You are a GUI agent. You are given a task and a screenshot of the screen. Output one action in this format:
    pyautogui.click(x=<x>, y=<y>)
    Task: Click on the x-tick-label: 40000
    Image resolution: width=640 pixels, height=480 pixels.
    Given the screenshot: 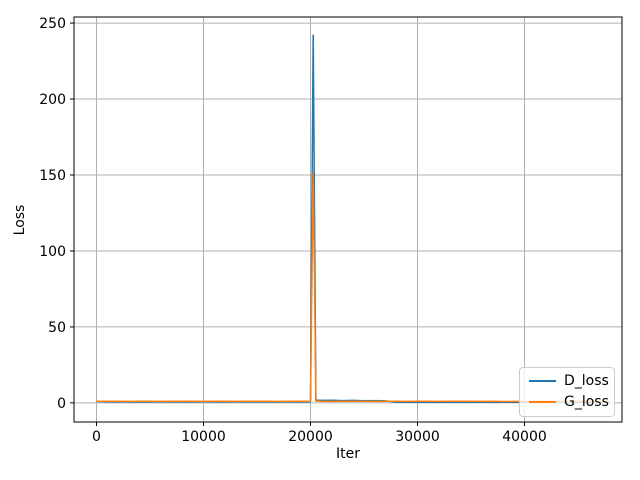 What is the action you would take?
    pyautogui.click(x=524, y=437)
    